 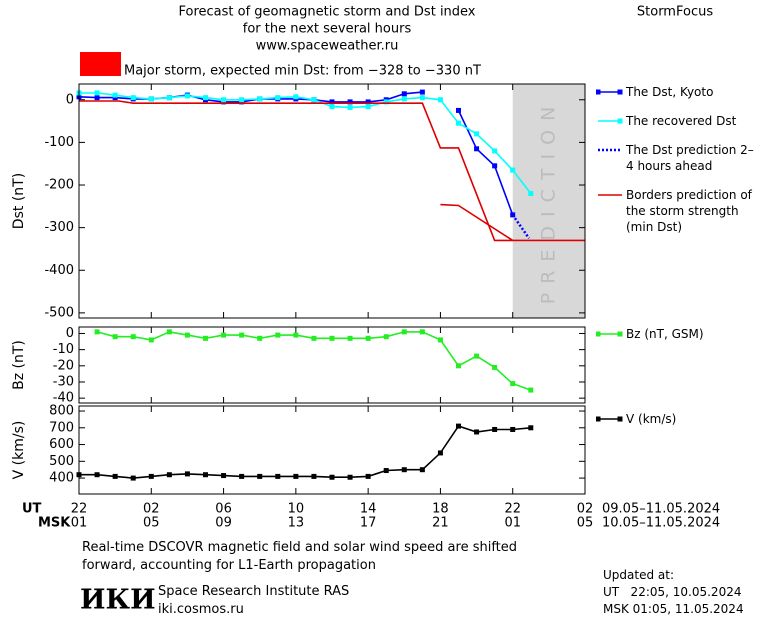 What do you see at coordinates (677, 419) in the screenshot?
I see `legend-entry: V (km/s)` at bounding box center [677, 419].